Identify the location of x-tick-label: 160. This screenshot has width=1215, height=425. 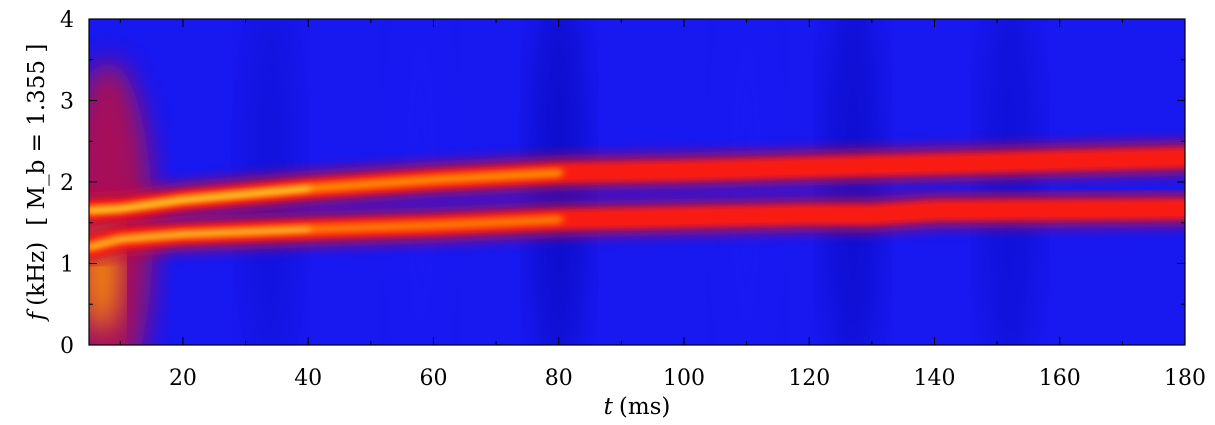
(1060, 378).